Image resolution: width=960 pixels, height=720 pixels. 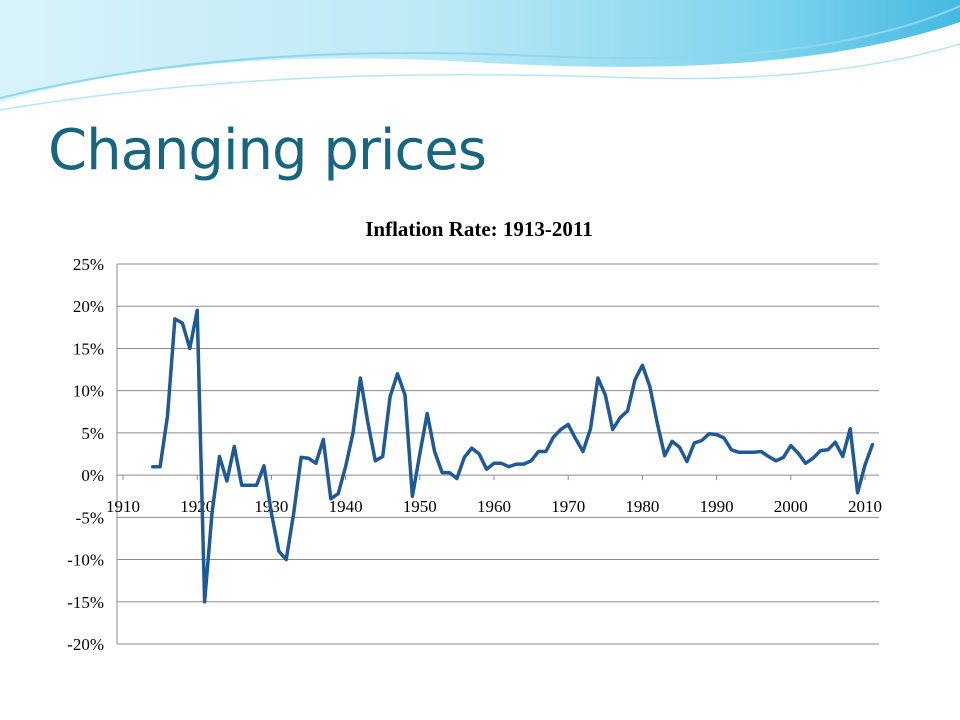 What do you see at coordinates (865, 506) in the screenshot?
I see `x-tick-label: 2010` at bounding box center [865, 506].